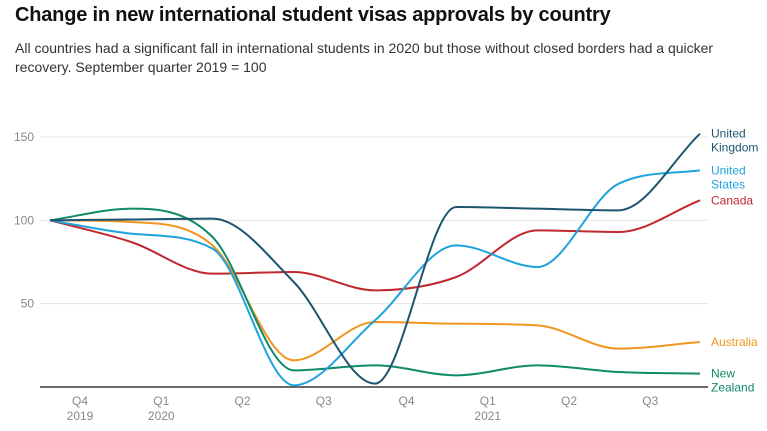  I want to click on series-label-united-kingdom: United, so click(728, 134).